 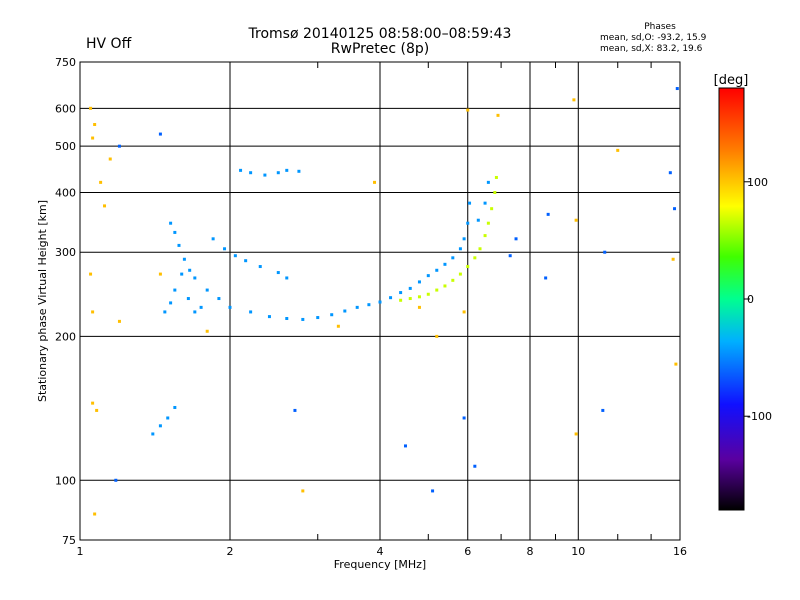 What do you see at coordinates (758, 299) in the screenshot?
I see `colorbar-ticks: 100 0 -100` at bounding box center [758, 299].